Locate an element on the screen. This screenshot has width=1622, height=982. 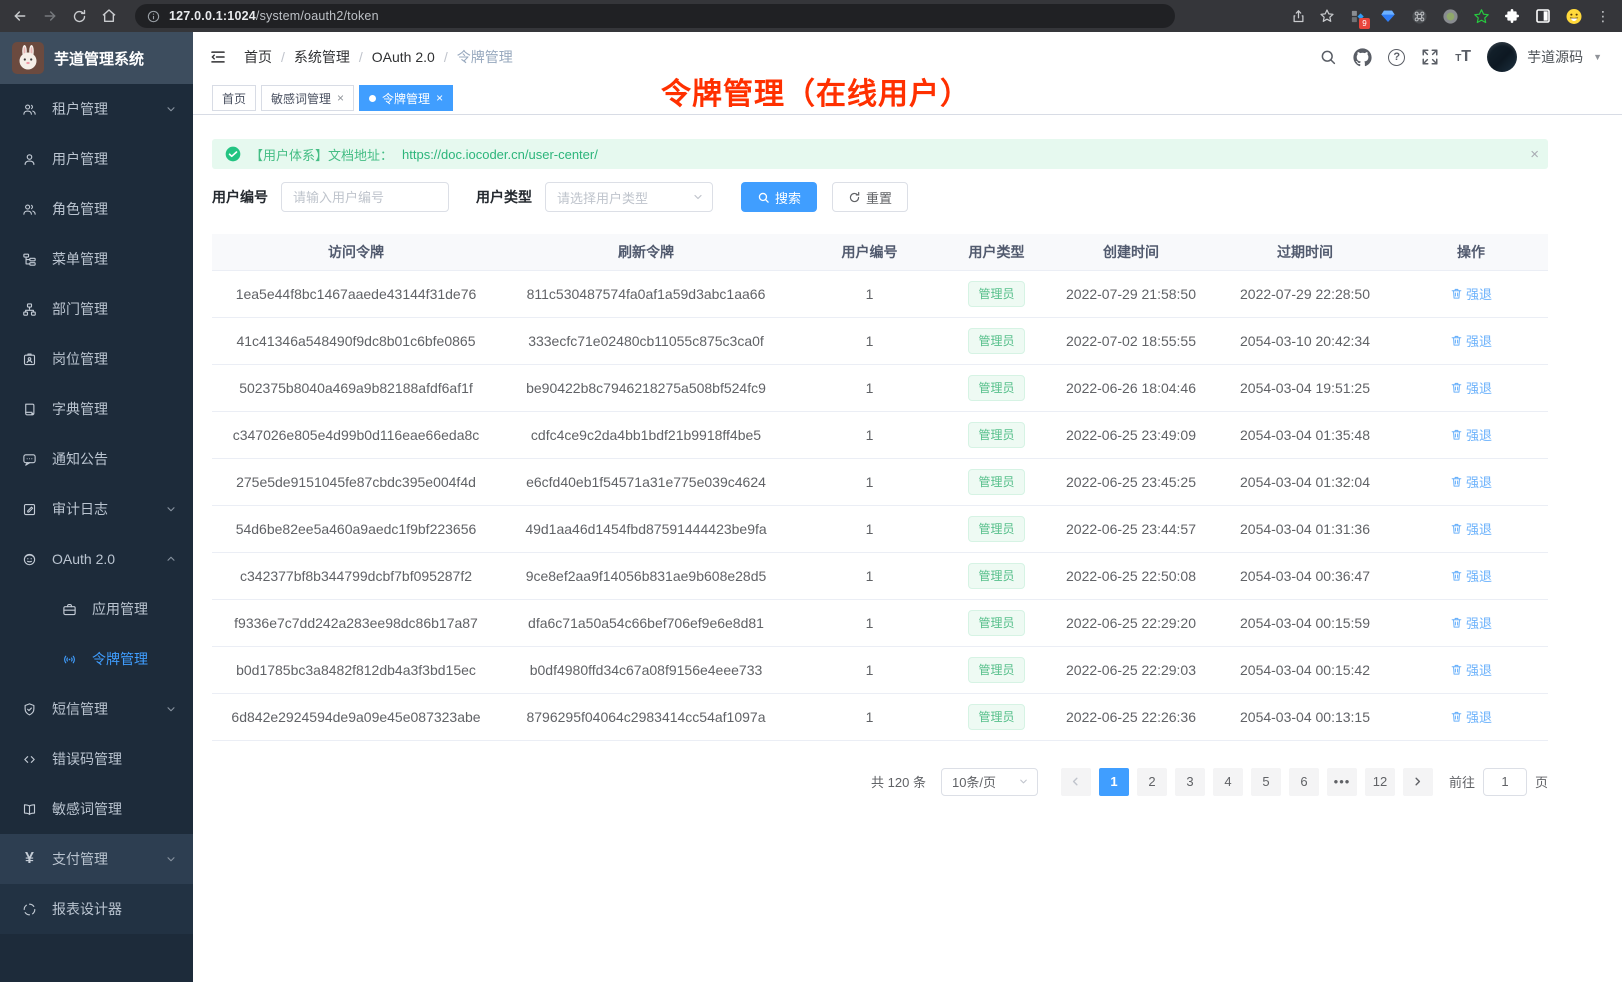
collapse-sidebar-icon is located at coordinates (218, 57).